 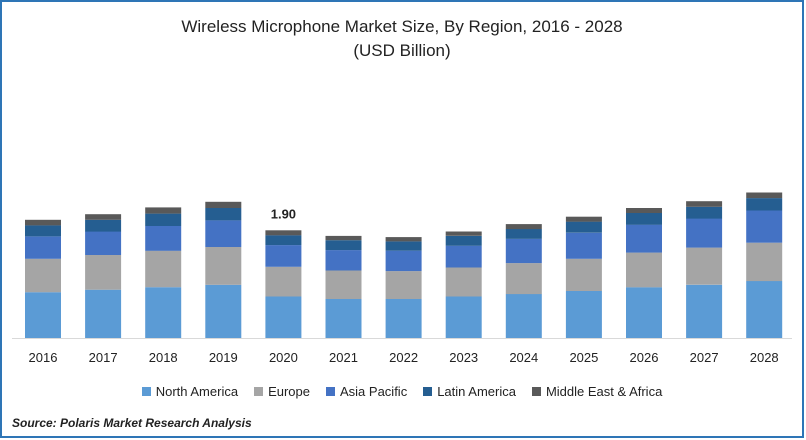 I want to click on x-tick-label-2028: 2028, so click(x=764, y=357).